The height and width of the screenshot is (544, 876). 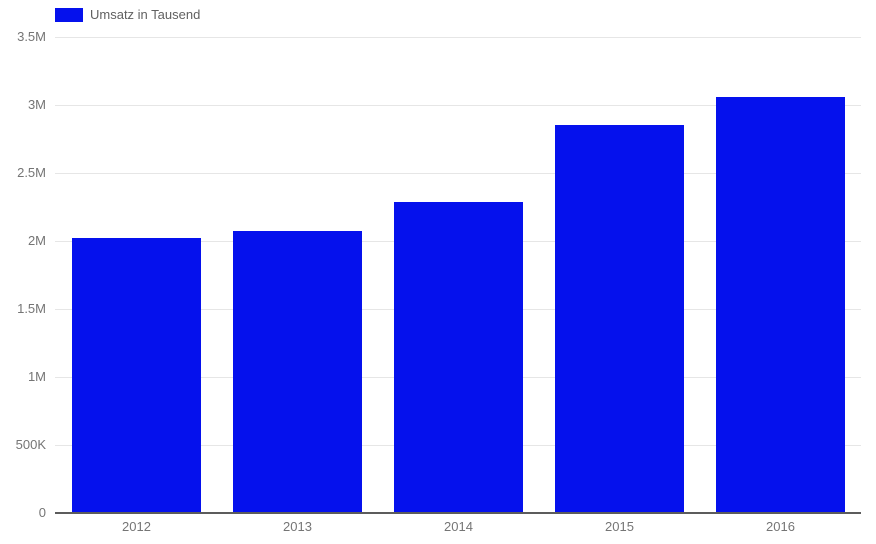 What do you see at coordinates (30, 444) in the screenshot?
I see `y-axis-label: 500K` at bounding box center [30, 444].